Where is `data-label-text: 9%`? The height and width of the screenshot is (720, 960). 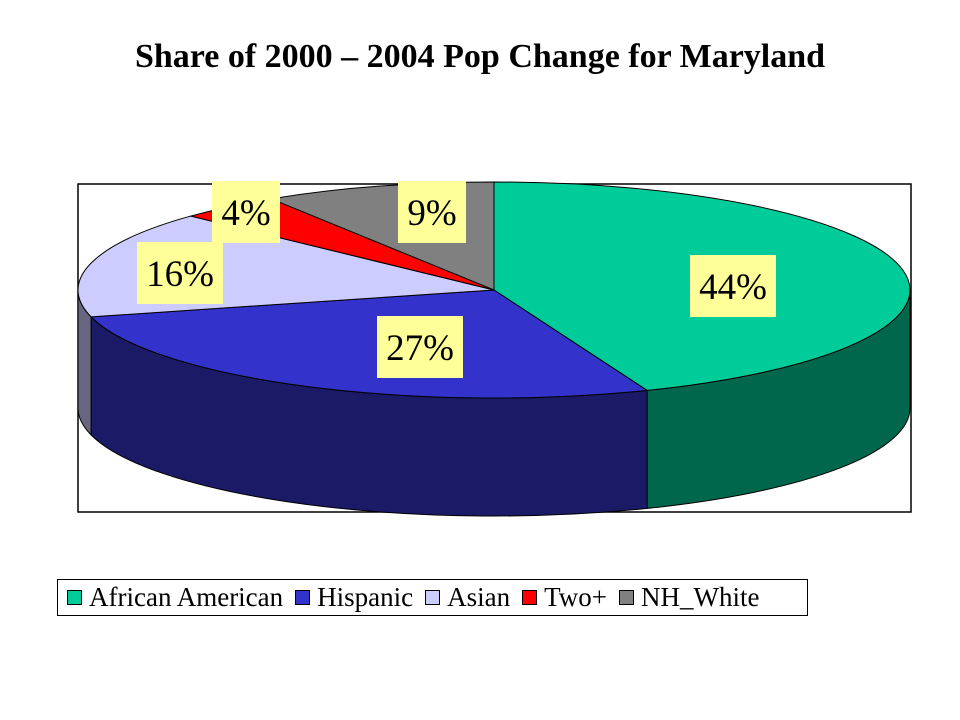 data-label-text: 9% is located at coordinates (431, 213).